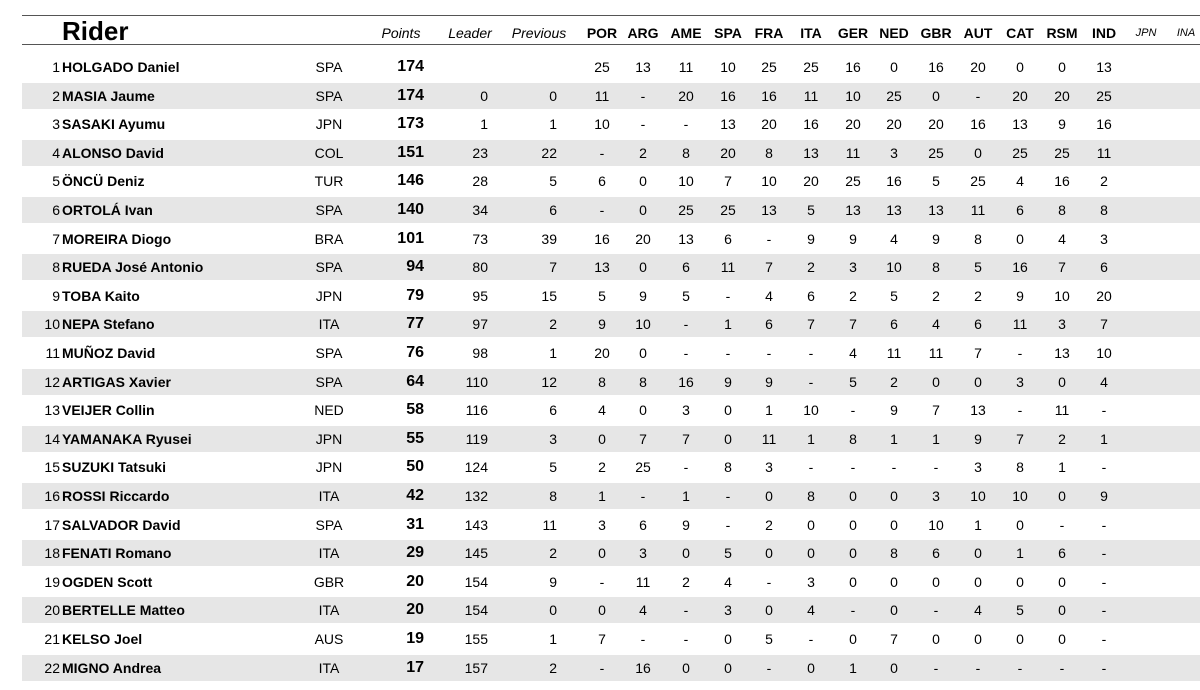 The height and width of the screenshot is (690, 1200). I want to click on nation-cell: COL, so click(329, 152).